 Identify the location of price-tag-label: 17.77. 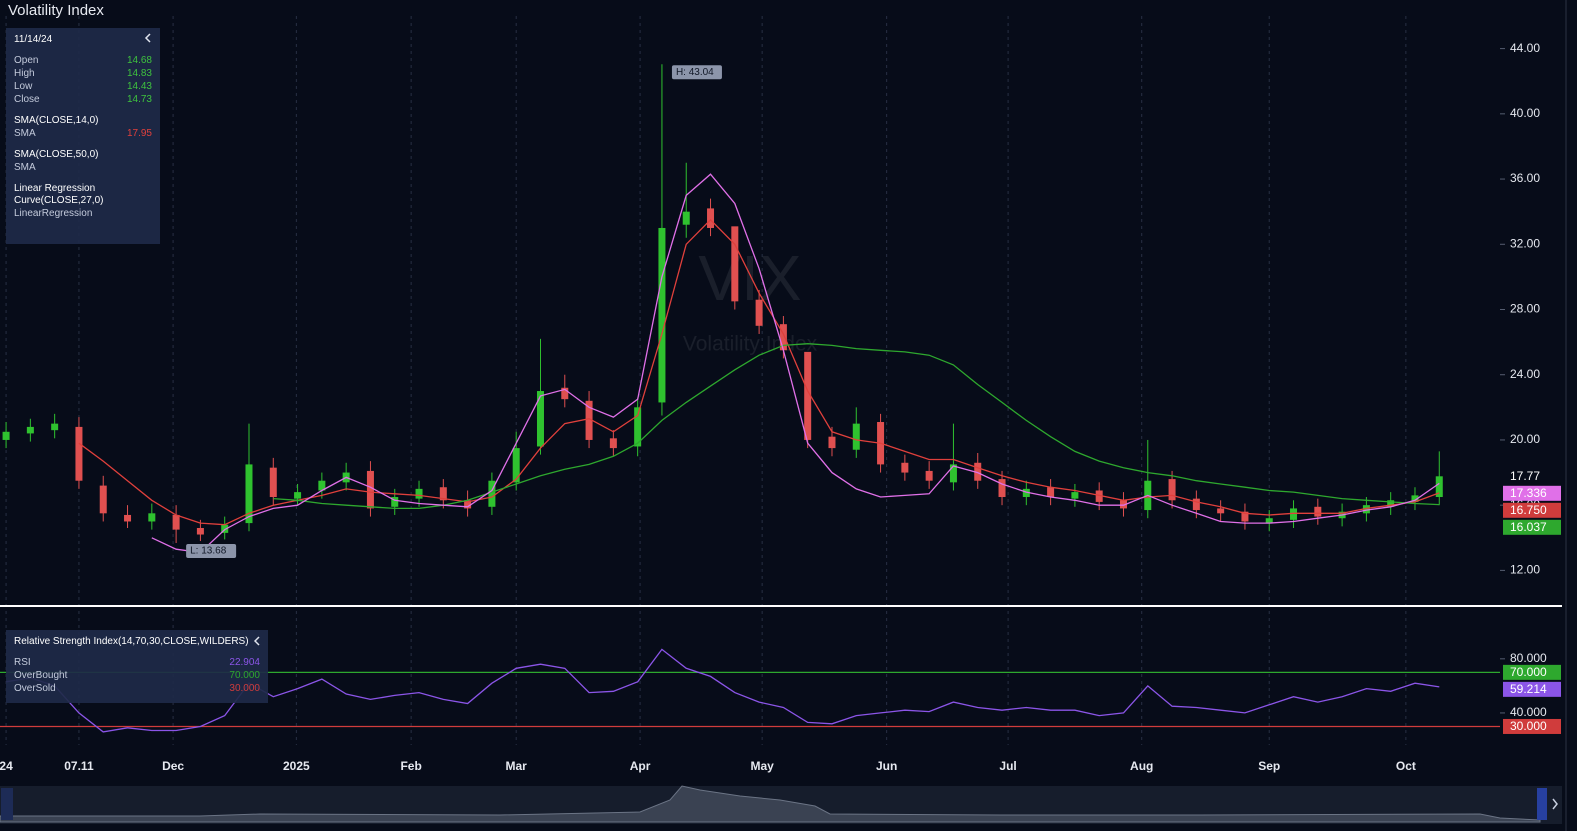
(1525, 476).